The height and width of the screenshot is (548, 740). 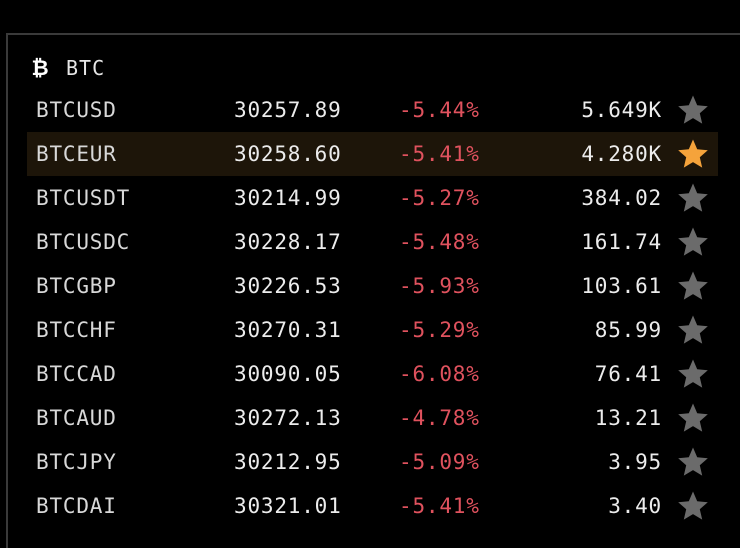 What do you see at coordinates (372, 198) in the screenshot?
I see `market-row-btcusdt: BTCUSDT 30214.99 -5.27% 384.02` at bounding box center [372, 198].